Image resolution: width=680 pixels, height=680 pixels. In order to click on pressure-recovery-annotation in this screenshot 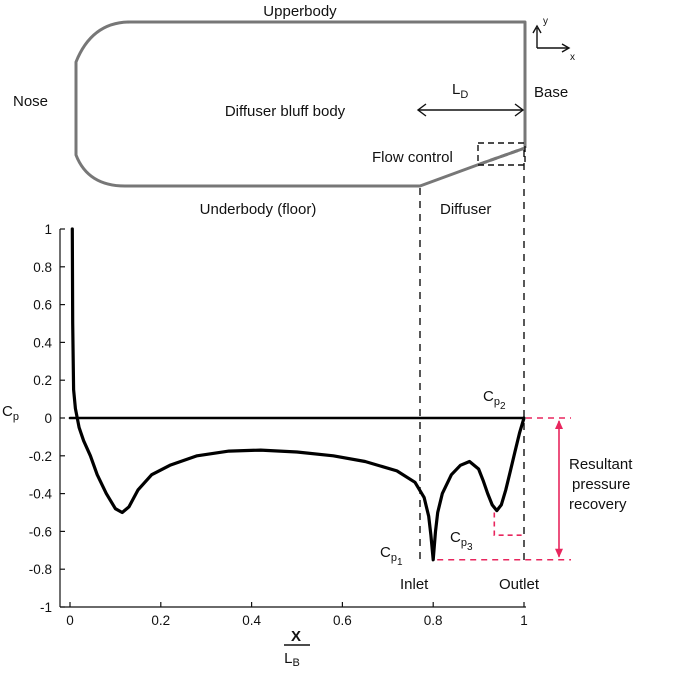, I will do `click(504, 489)`.